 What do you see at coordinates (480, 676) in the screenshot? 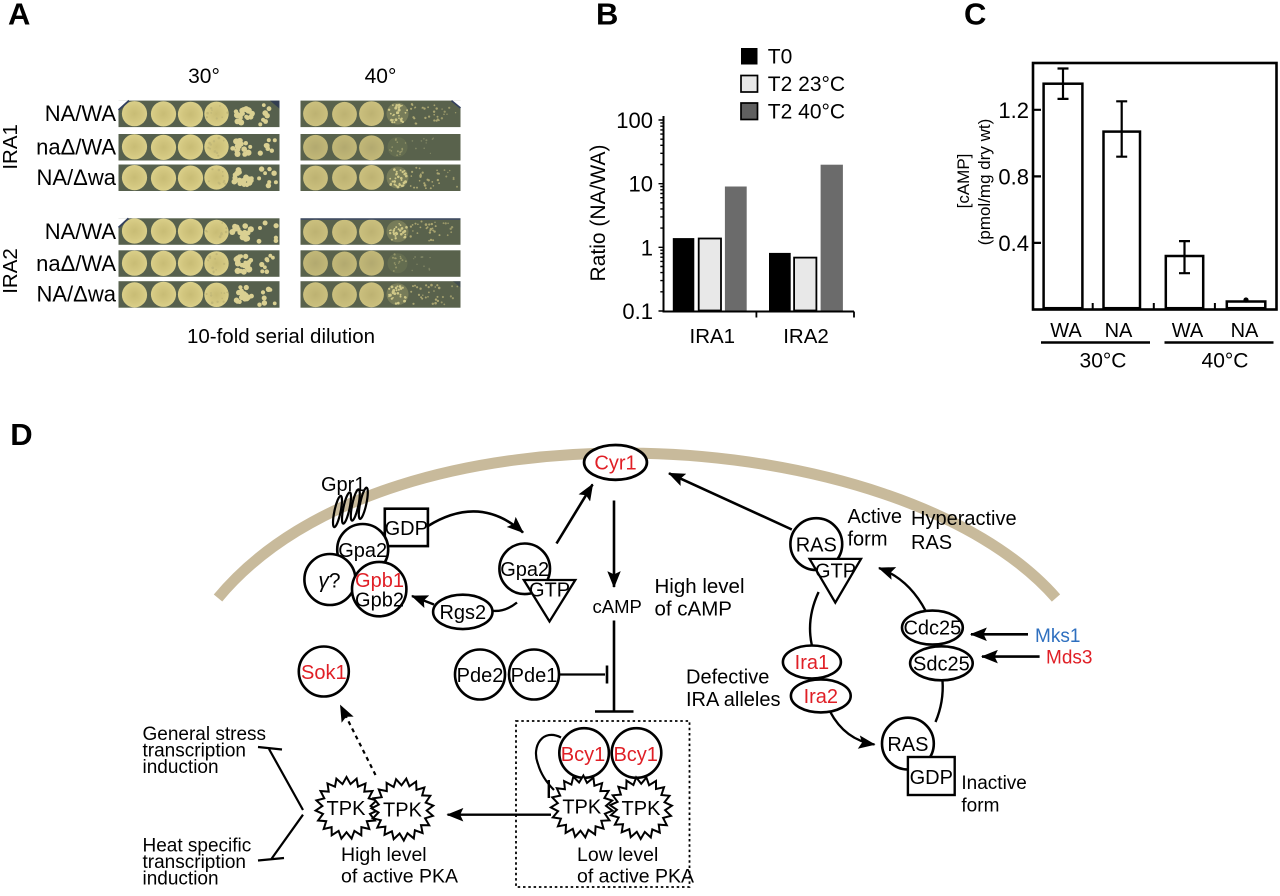
I see `svg-text: Pde2` at bounding box center [480, 676].